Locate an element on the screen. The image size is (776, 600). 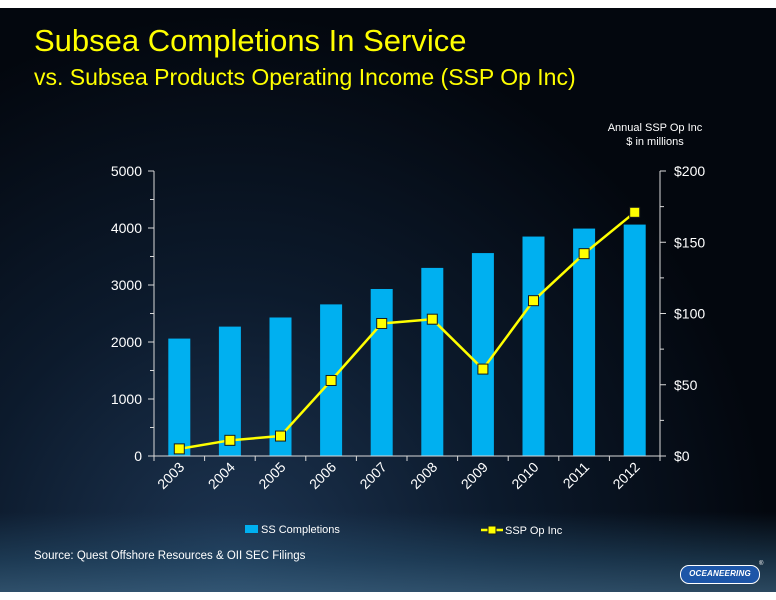
left-tick-label: 1000 is located at coordinates (126, 399).